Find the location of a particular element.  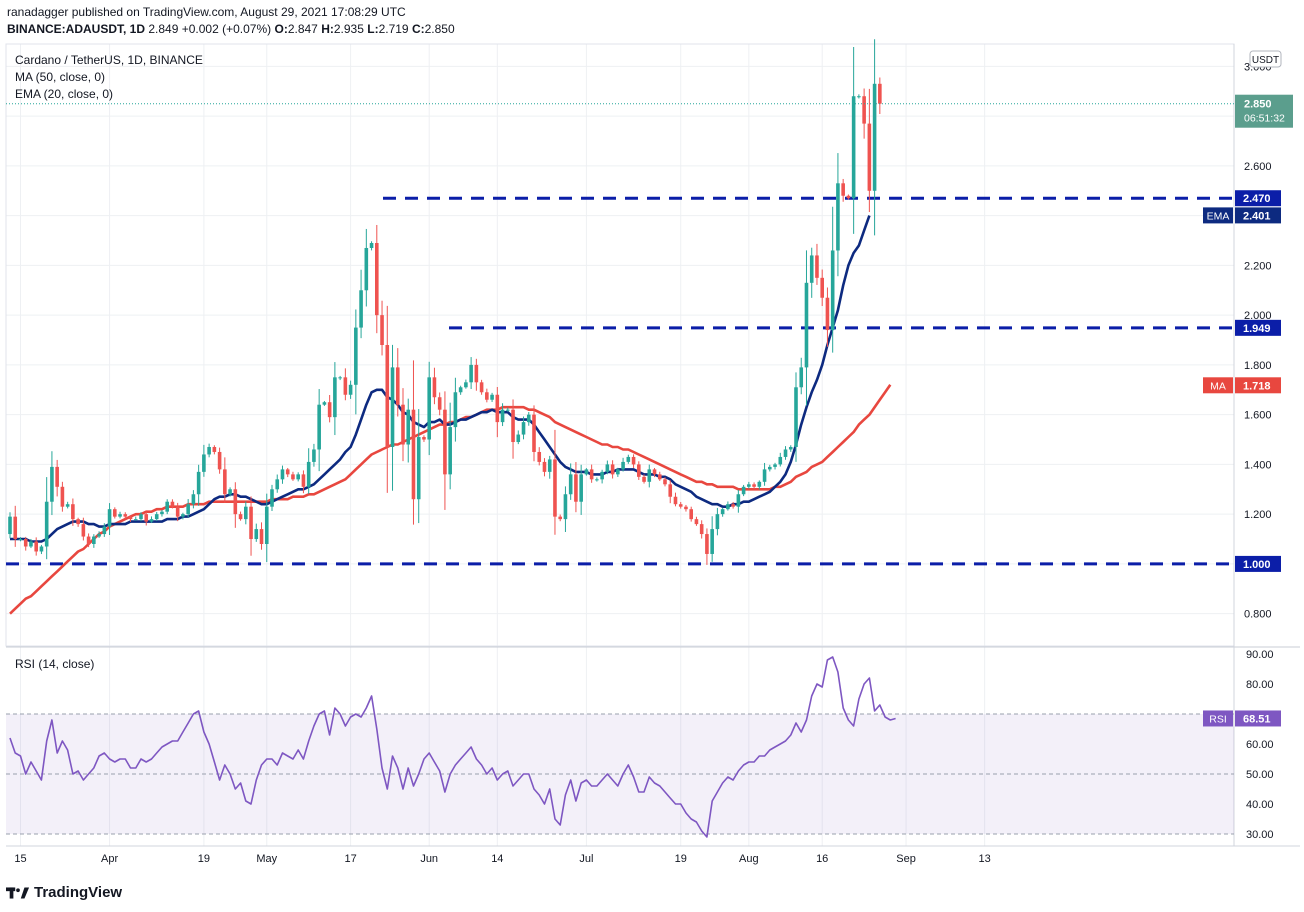

level-tag-1.000: 1.000 is located at coordinates (1258, 563).